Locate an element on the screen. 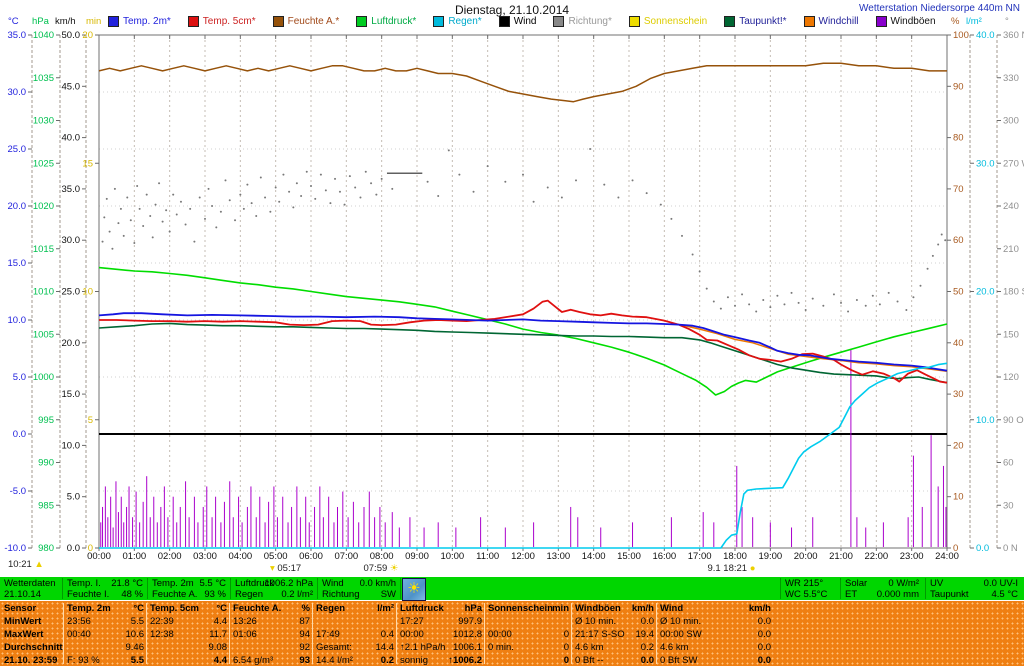 The height and width of the screenshot is (668, 1024). table-cell-text: Wind is located at coordinates (672, 608).